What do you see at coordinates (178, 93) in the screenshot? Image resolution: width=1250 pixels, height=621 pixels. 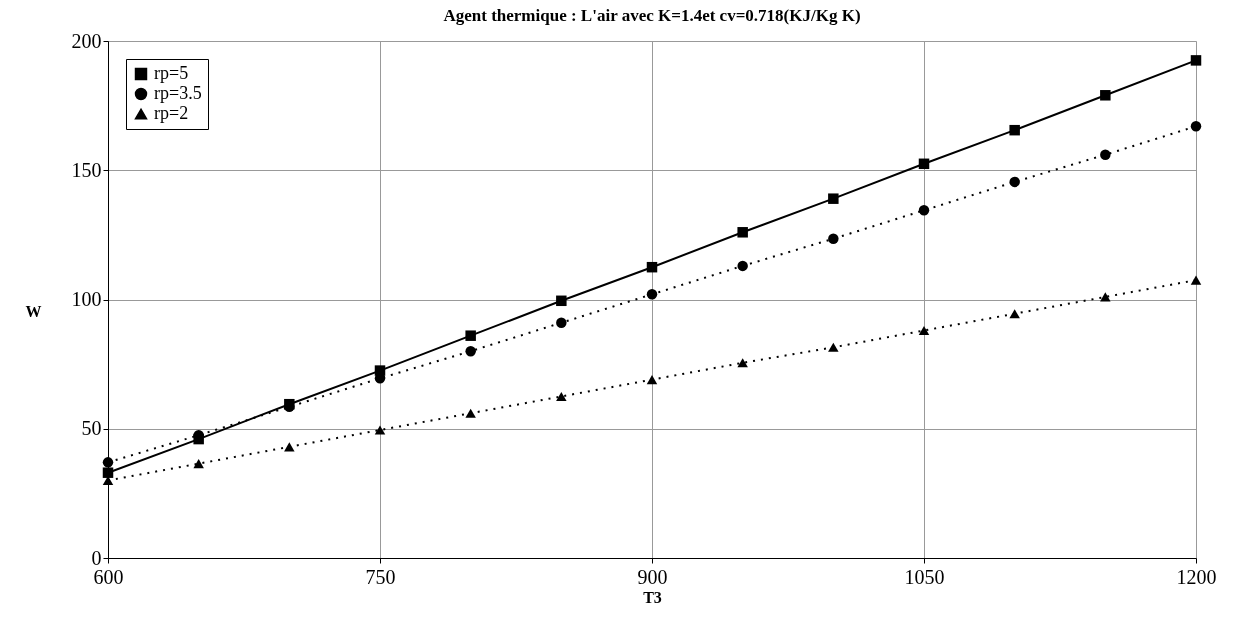 I see `legend-label: rp=3.5` at bounding box center [178, 93].